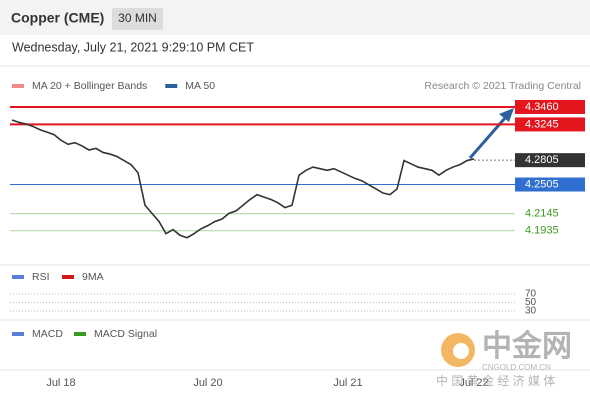  What do you see at coordinates (461, 351) in the screenshot?
I see `watermark-logo-mark` at bounding box center [461, 351].